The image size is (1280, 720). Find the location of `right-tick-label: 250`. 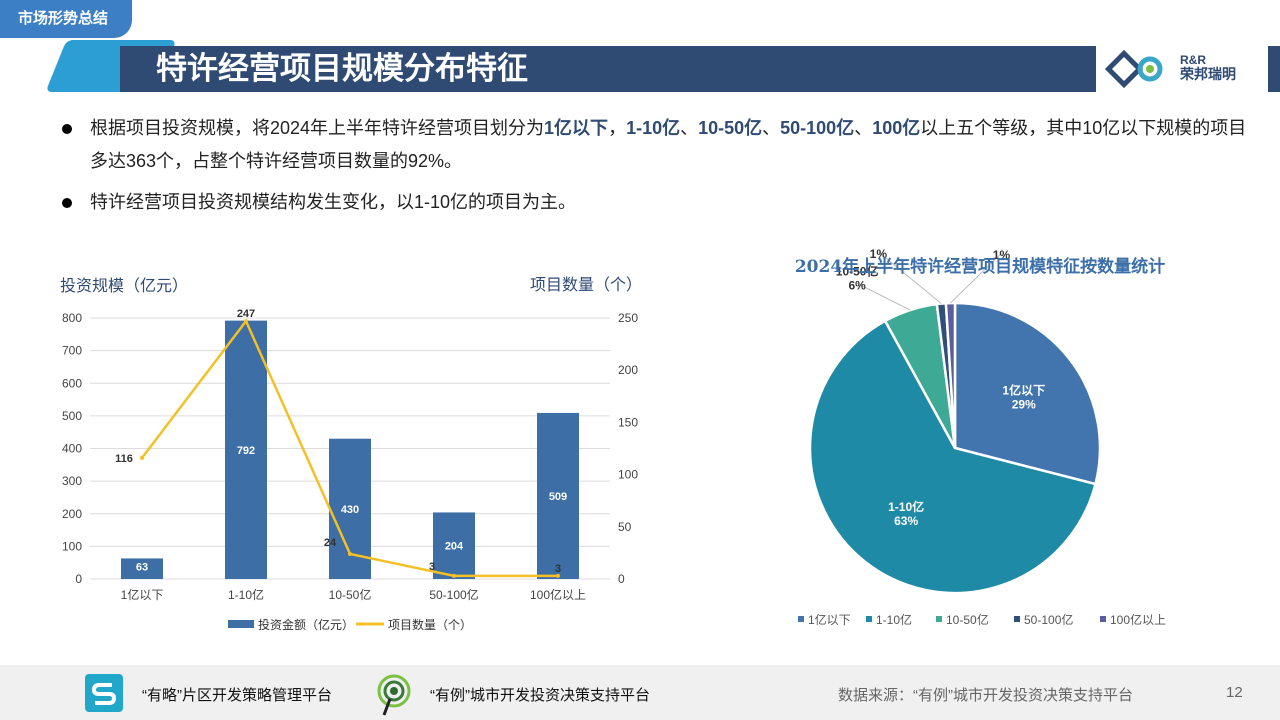

right-tick-label: 250 is located at coordinates (628, 318).